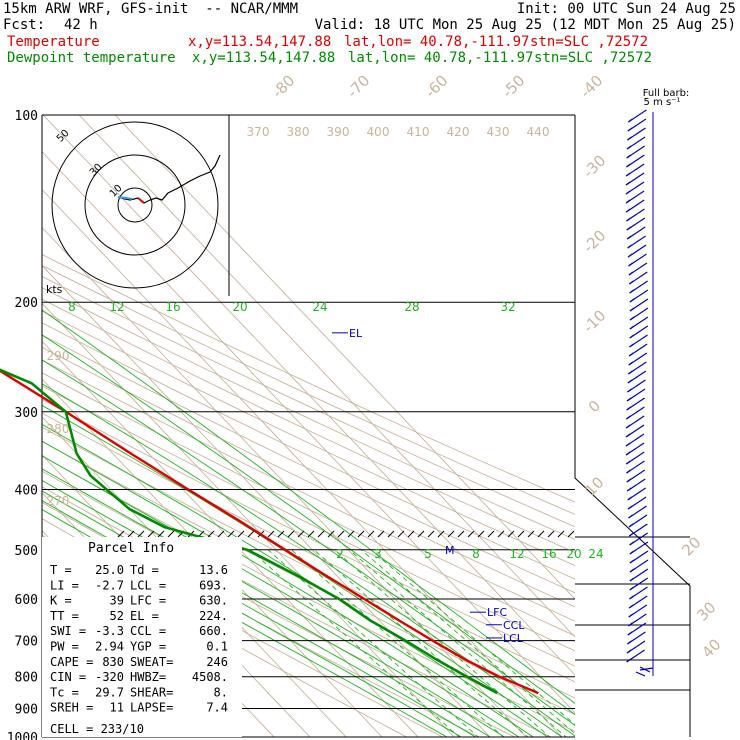  Describe the element at coordinates (144, 570) in the screenshot. I see `parcel-label: Td =` at that location.